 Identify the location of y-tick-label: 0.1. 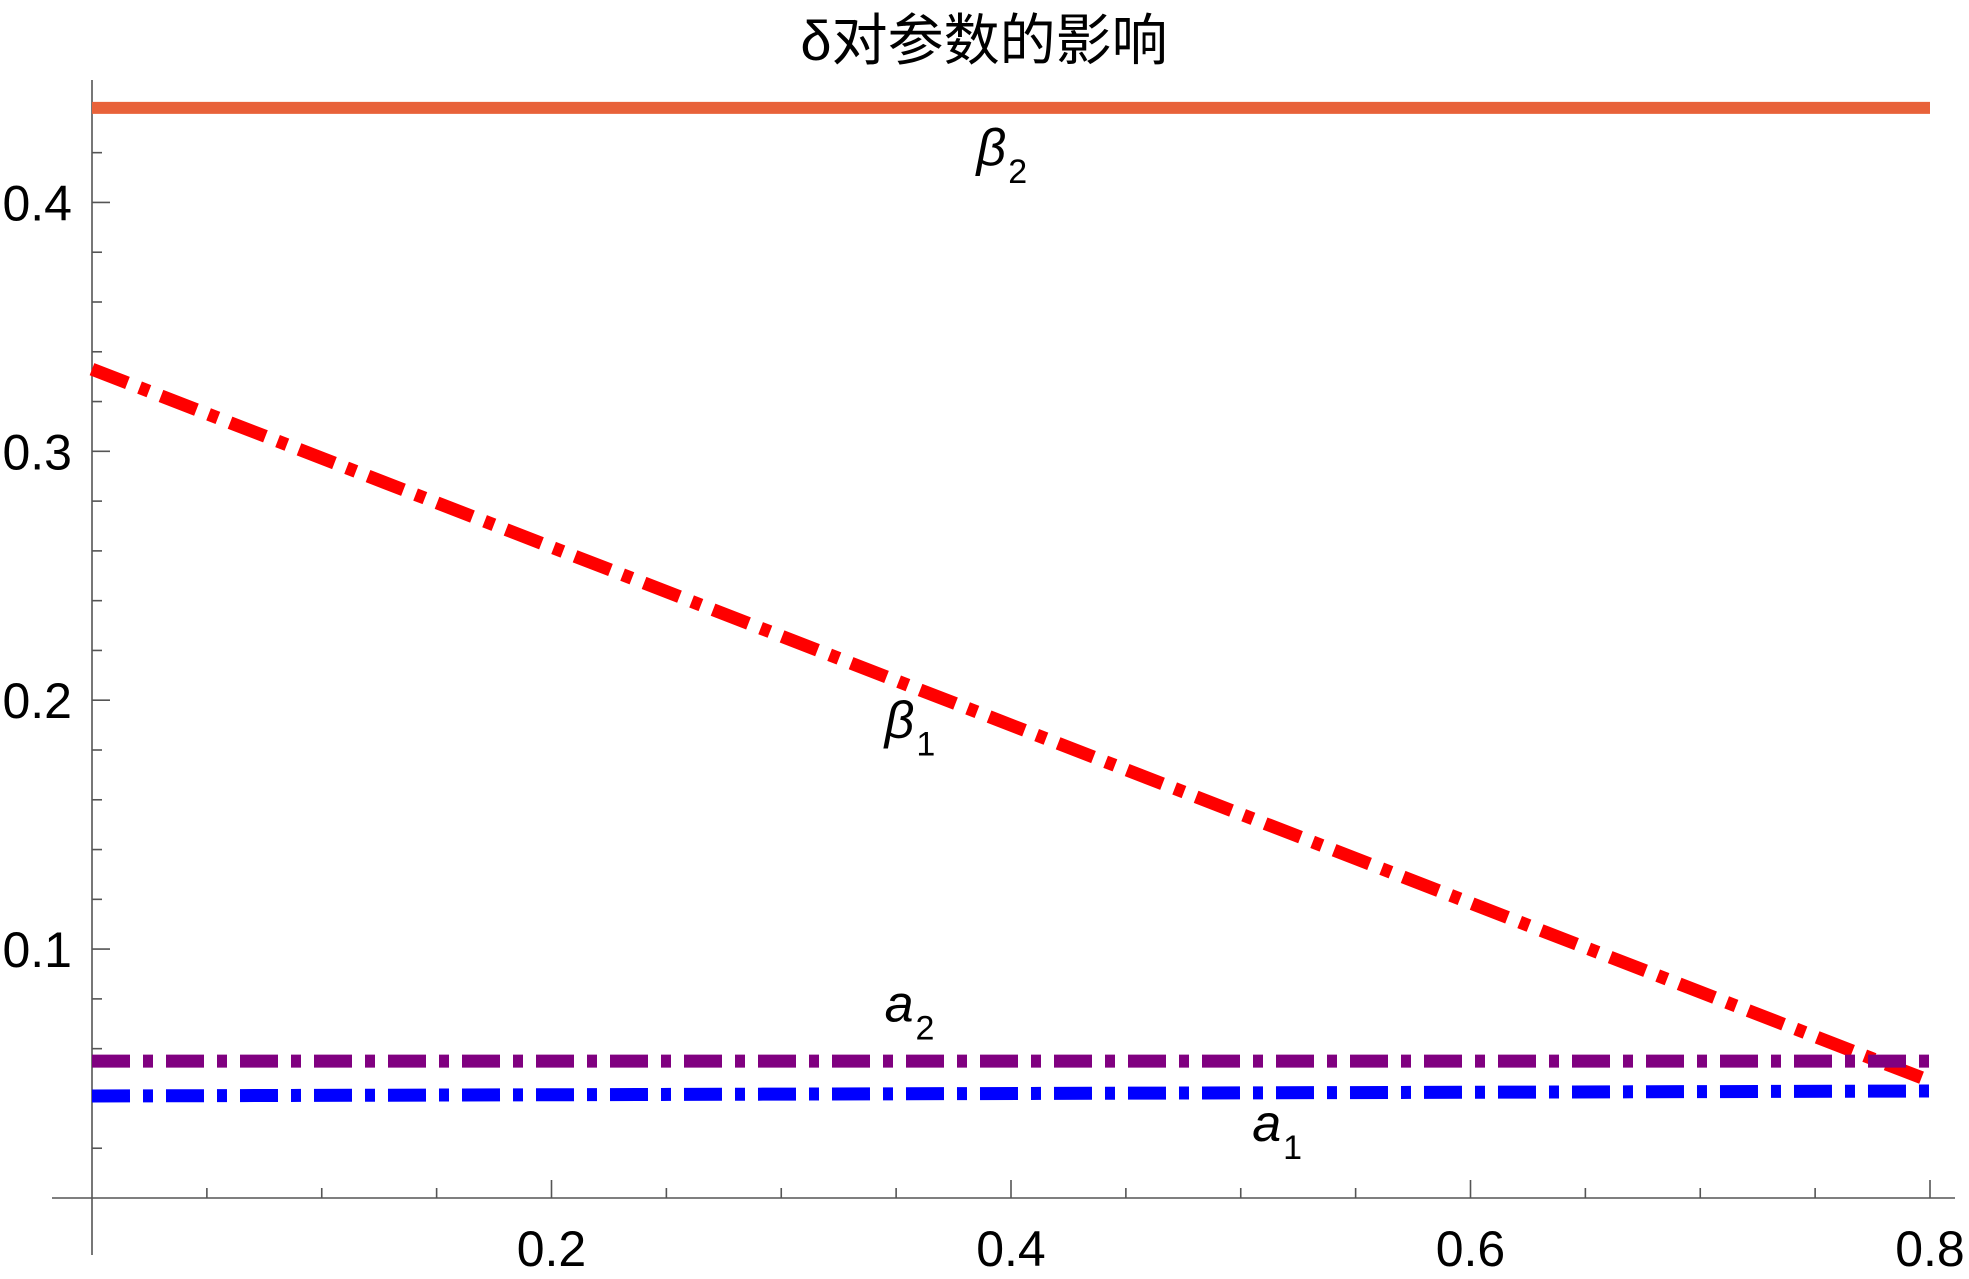
(37, 950).